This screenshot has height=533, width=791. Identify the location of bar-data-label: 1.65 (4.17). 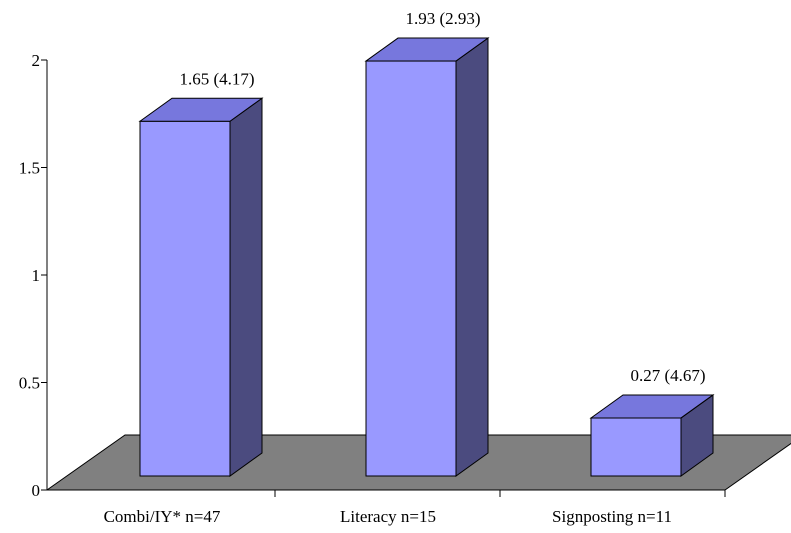
(216, 78).